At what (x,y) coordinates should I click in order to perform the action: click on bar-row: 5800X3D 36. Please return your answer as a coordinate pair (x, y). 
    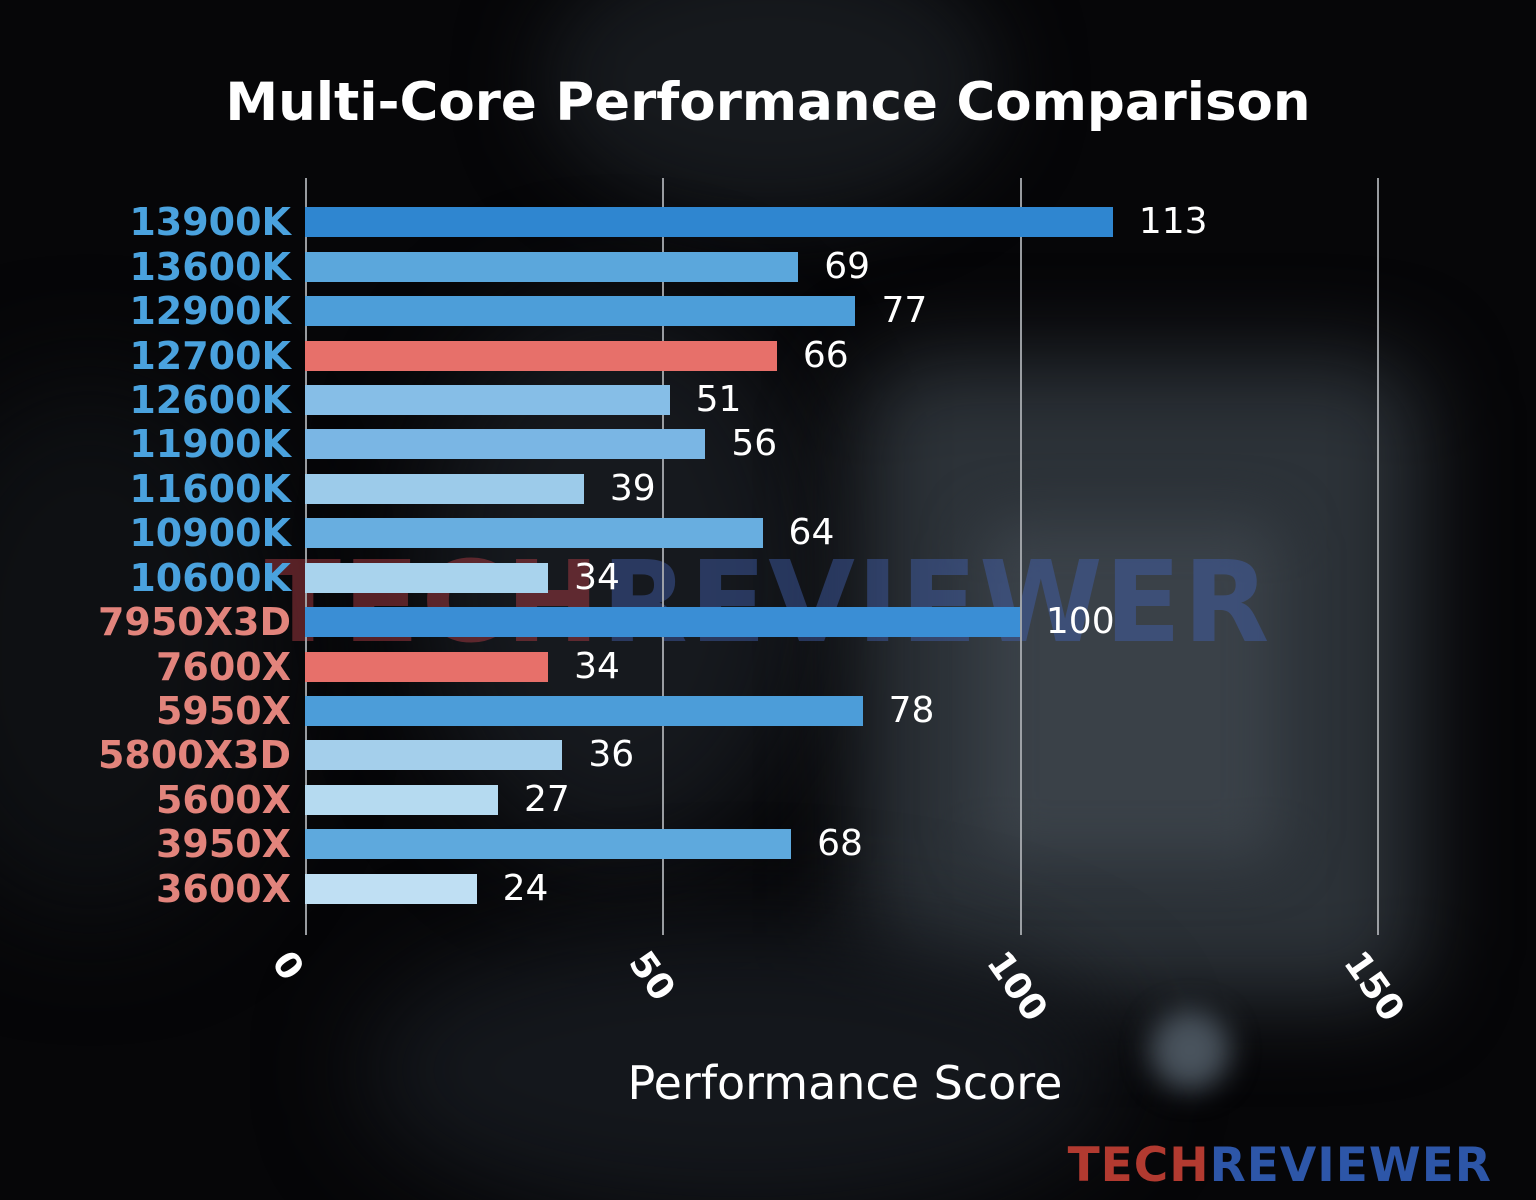
    Looking at the image, I should click on (764, 755).